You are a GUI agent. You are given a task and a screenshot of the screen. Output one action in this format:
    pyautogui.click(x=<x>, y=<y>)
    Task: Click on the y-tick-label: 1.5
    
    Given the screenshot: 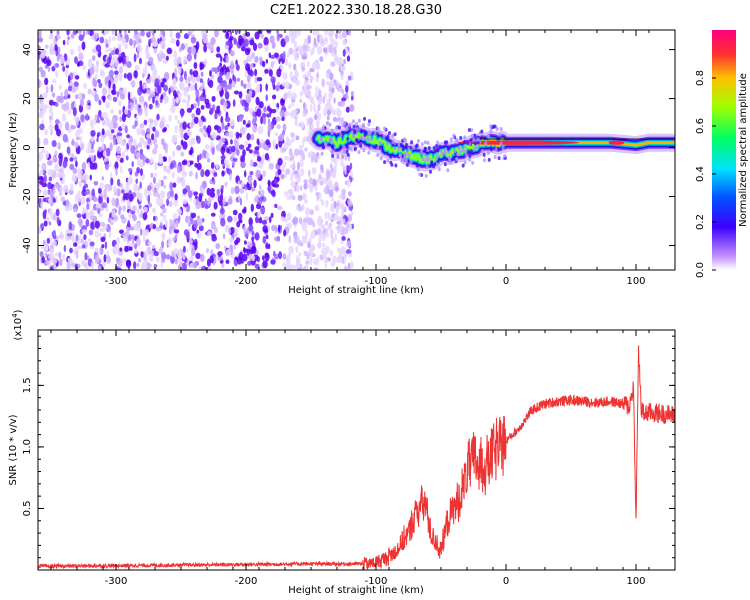 What is the action you would take?
    pyautogui.click(x=27, y=385)
    